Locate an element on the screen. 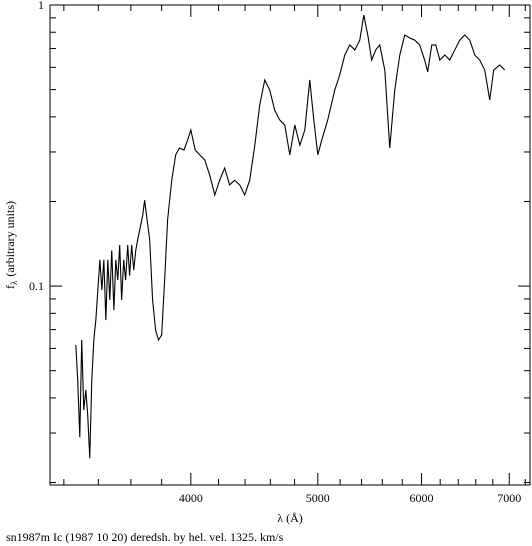 Image resolution: width=532 pixels, height=546 pixels. y-axis-label: fλ (arbitrary units) is located at coordinates (11, 245).